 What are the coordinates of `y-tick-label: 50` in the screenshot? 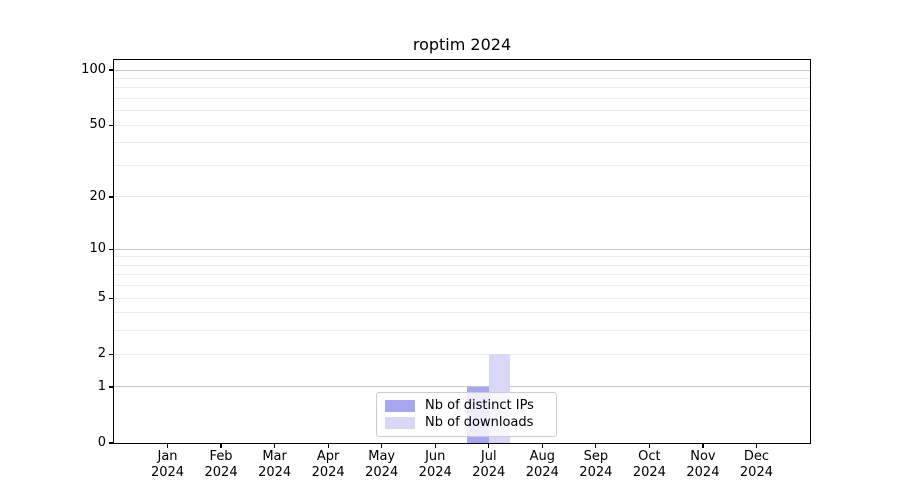 It's located at (97, 125).